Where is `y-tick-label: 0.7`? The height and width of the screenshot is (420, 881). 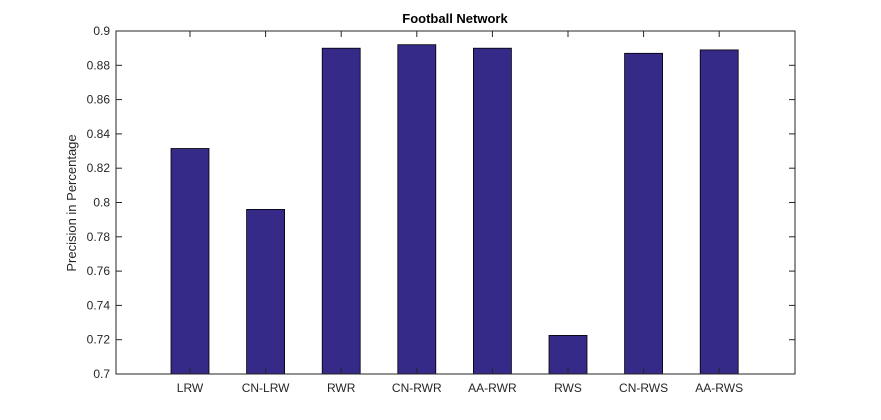
y-tick-label: 0.7 is located at coordinates (101, 374).